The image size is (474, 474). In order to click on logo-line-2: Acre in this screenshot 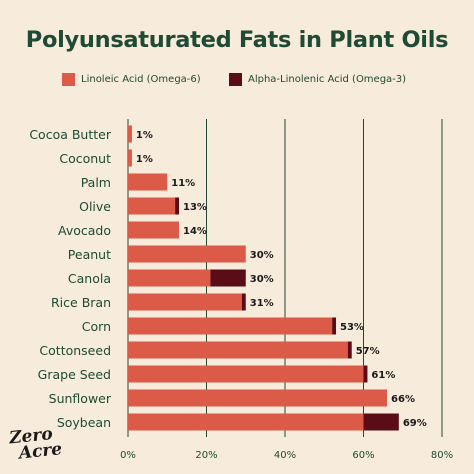, I will do `click(40, 451)`.